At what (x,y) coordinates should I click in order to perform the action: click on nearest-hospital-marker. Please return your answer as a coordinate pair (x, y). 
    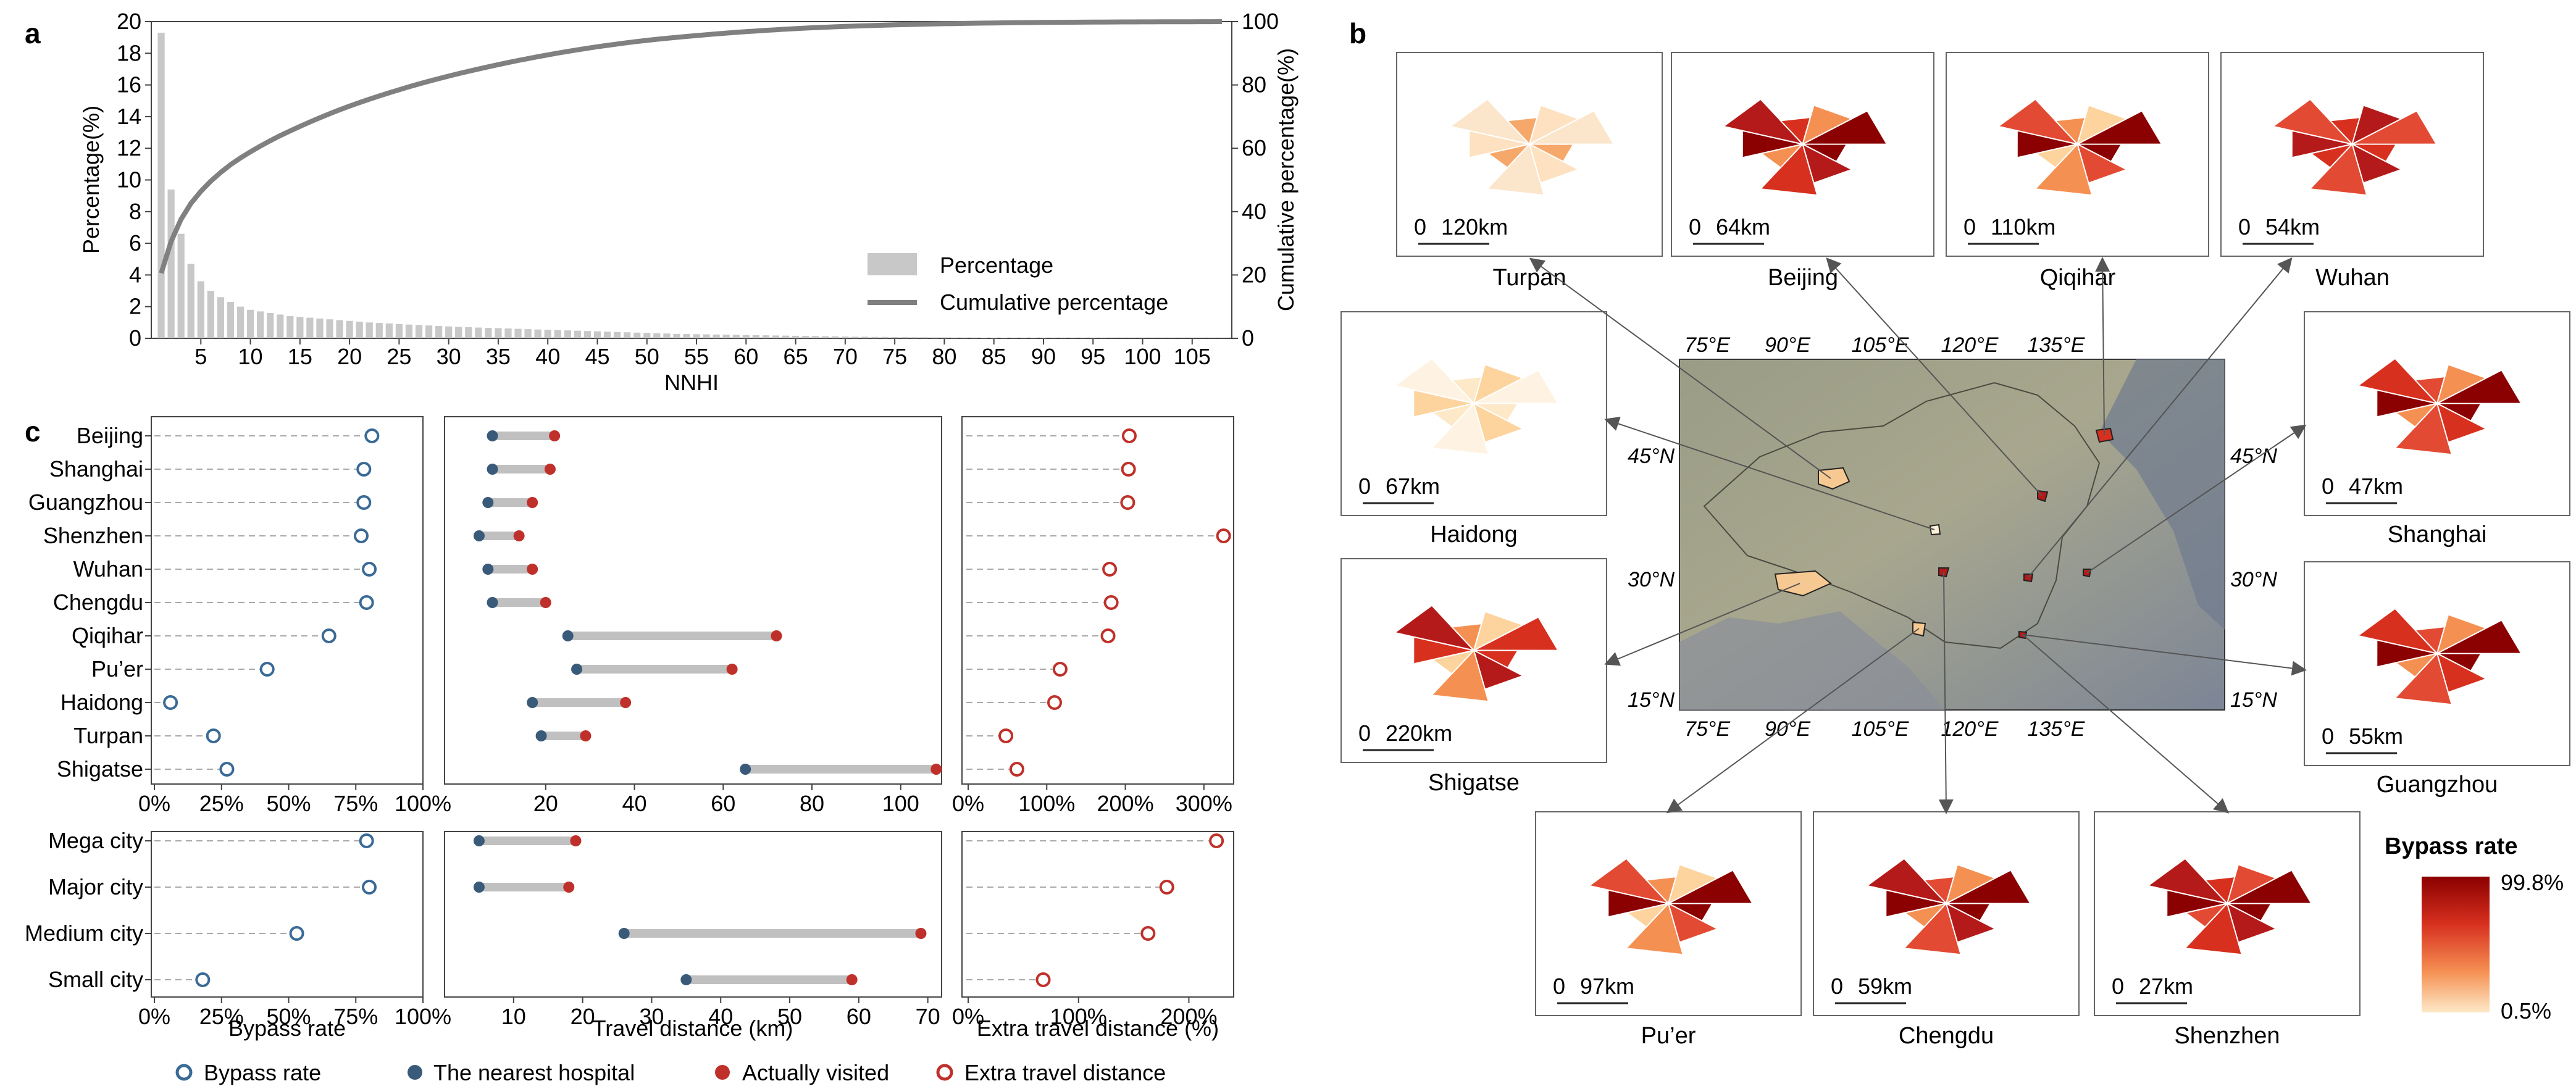
    Looking at the image, I should click on (488, 569).